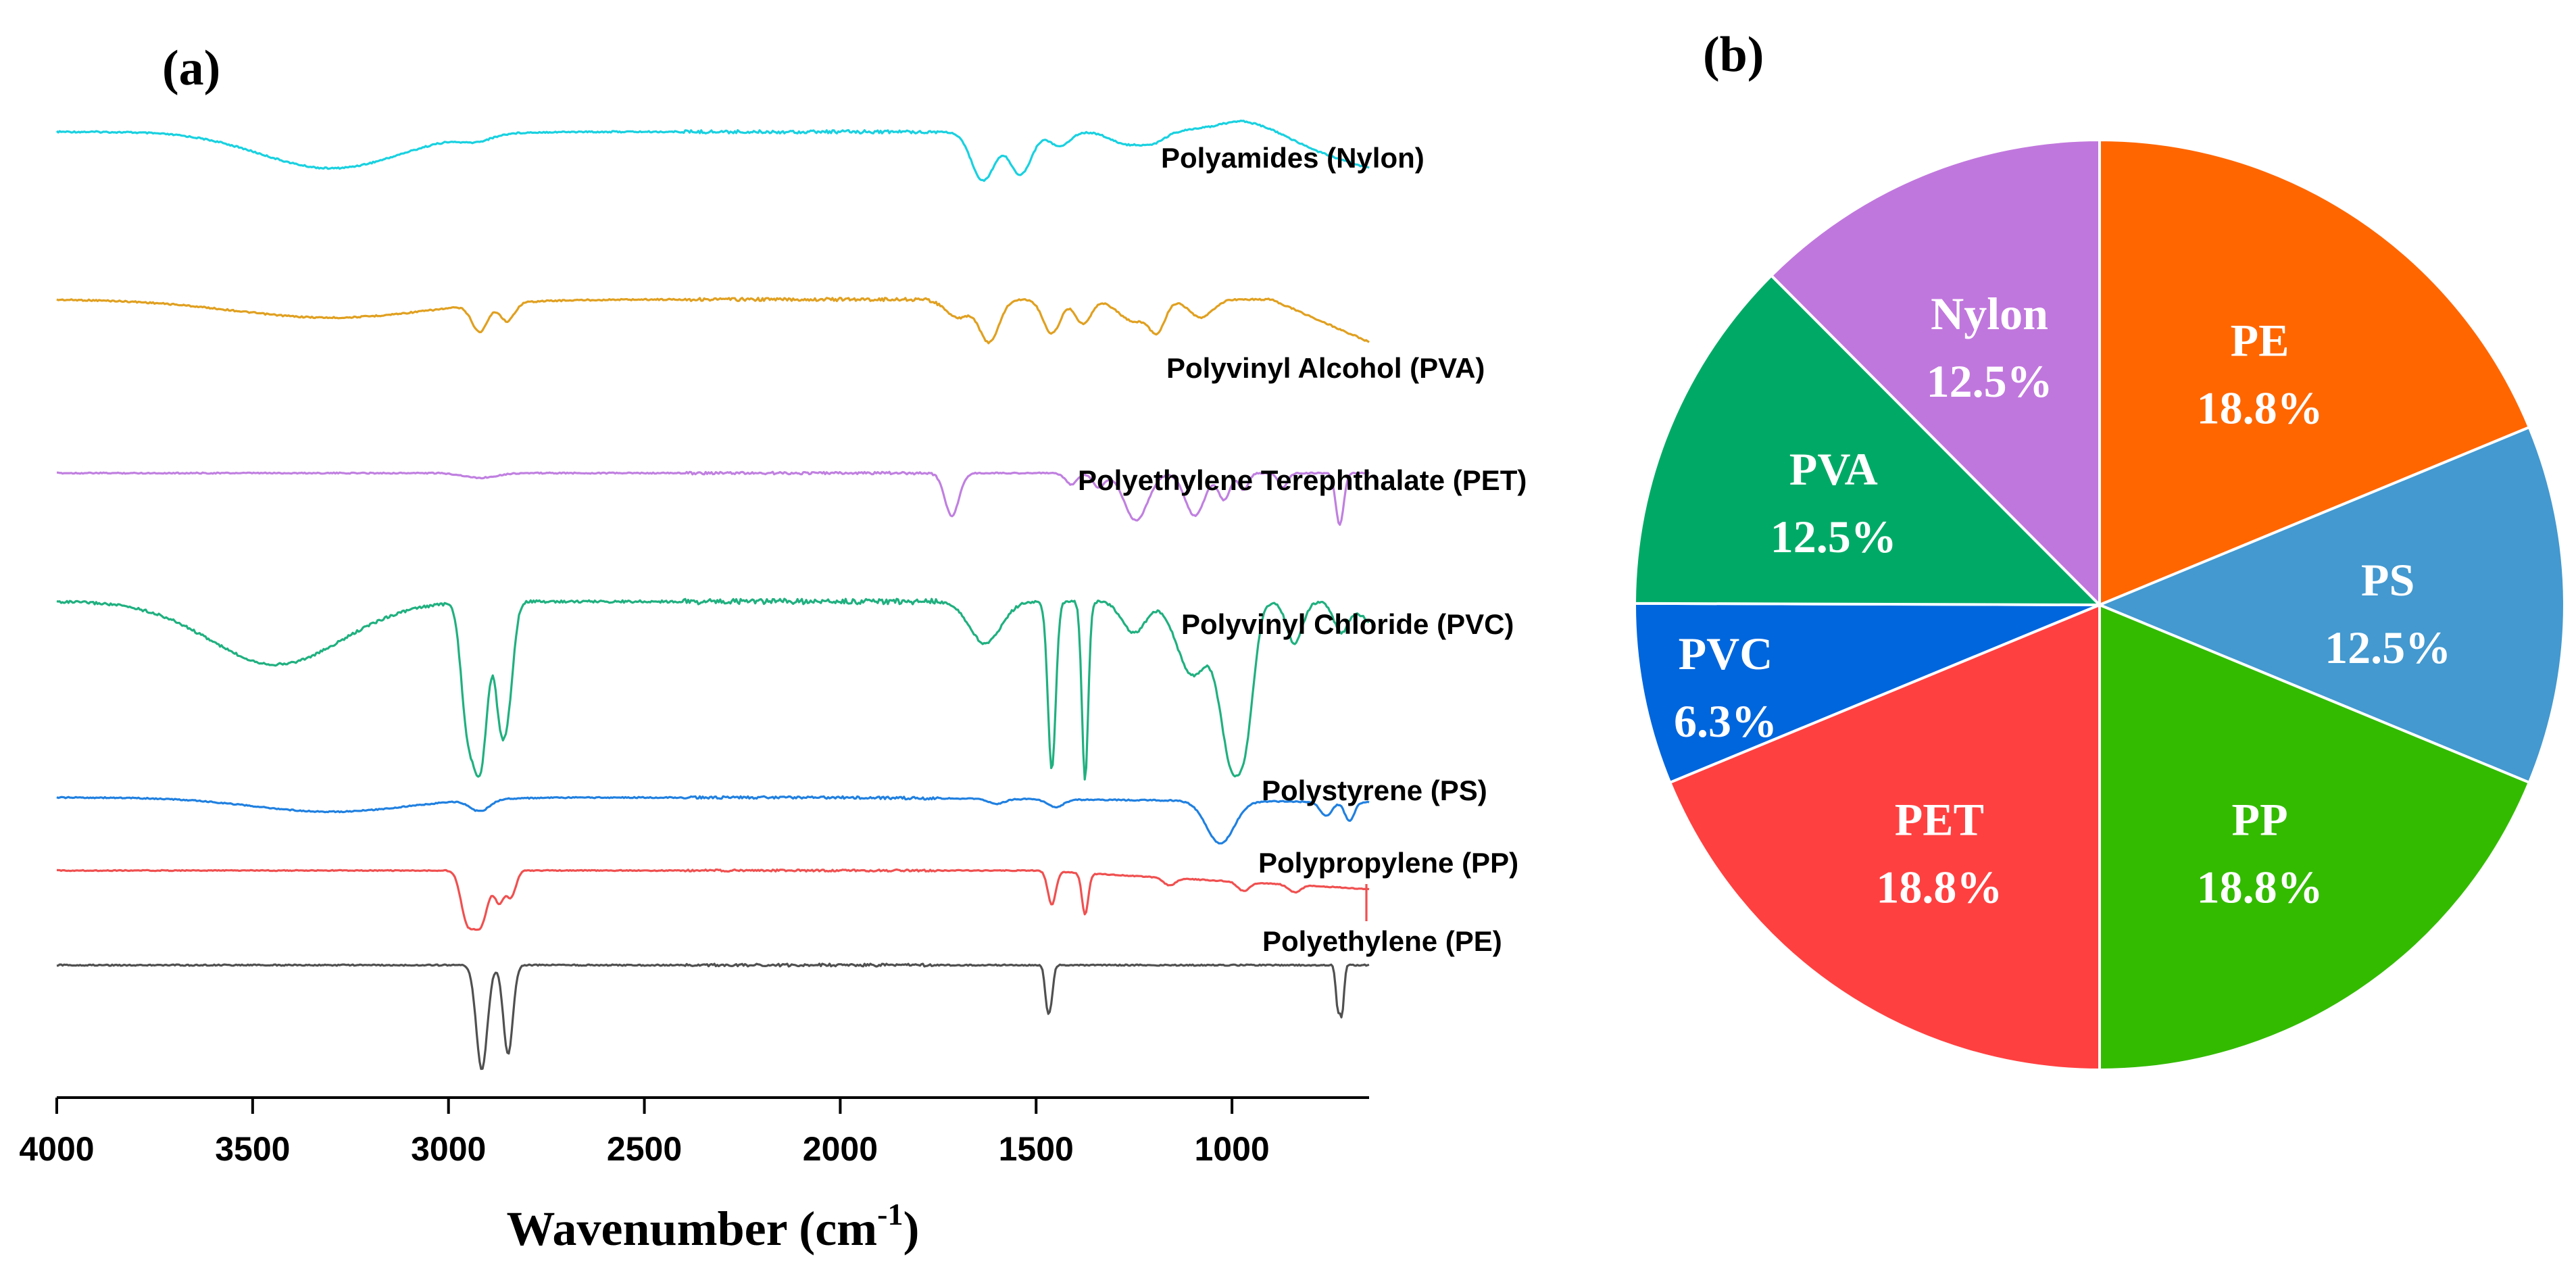 This screenshot has height=1274, width=2576. I want to click on pie-slice-label: PVC 6.3%, so click(1726, 687).